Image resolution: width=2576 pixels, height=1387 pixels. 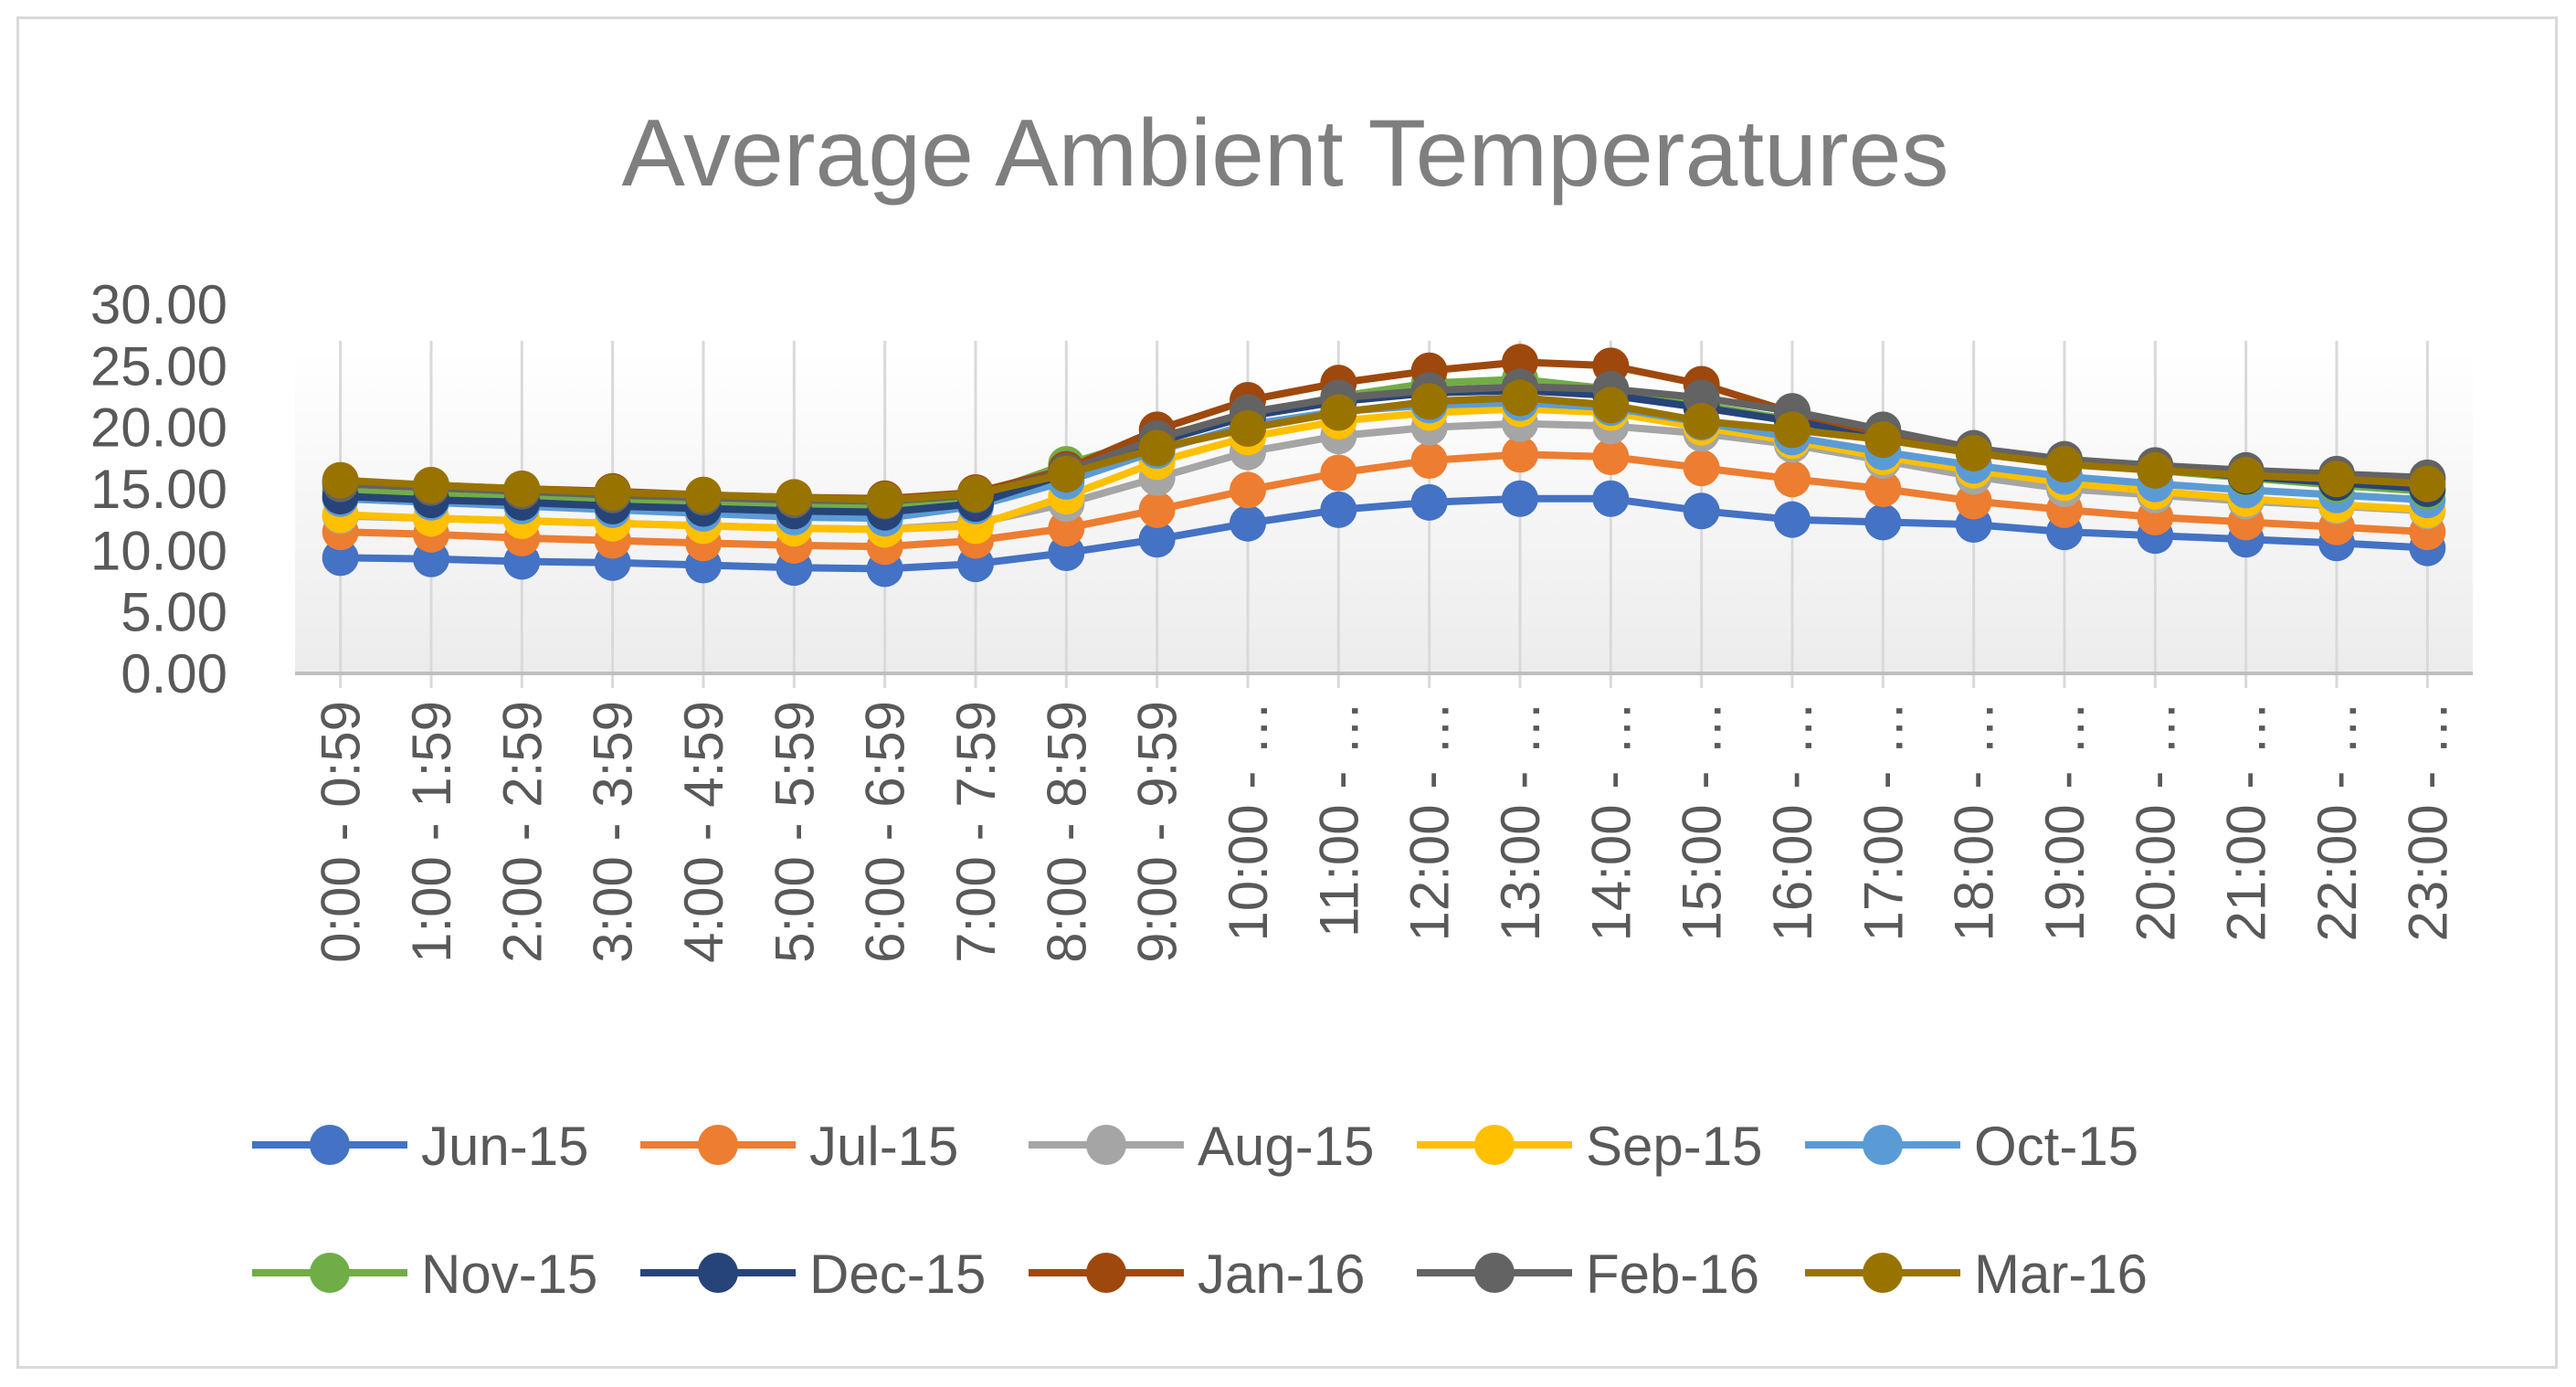 I want to click on x-tick-label: 2:00 - 2:59, so click(x=522, y=832).